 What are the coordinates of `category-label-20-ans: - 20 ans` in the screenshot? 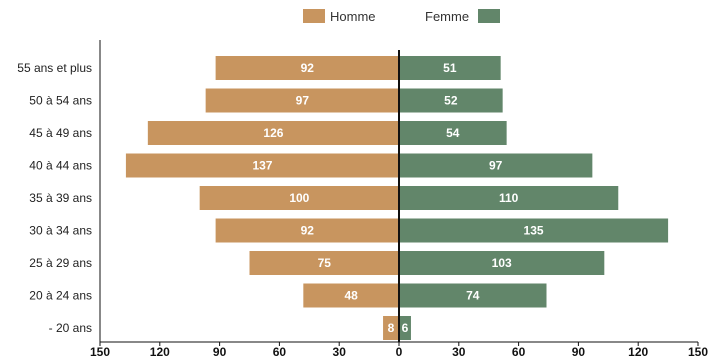 It's located at (70, 328).